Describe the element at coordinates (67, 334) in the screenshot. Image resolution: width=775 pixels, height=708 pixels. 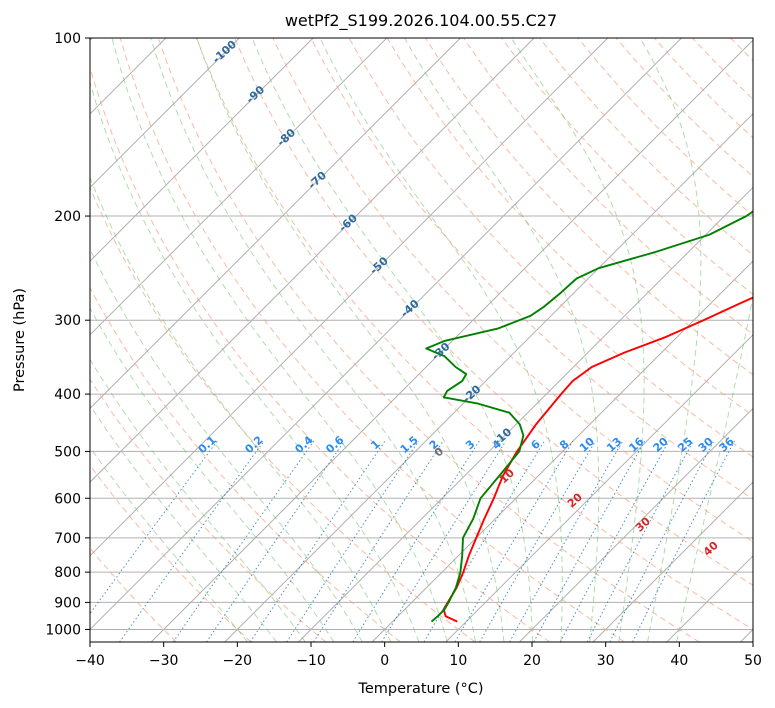
I see `y-axis: 100 200 300 400 500 600 700 800 900 1000` at that location.